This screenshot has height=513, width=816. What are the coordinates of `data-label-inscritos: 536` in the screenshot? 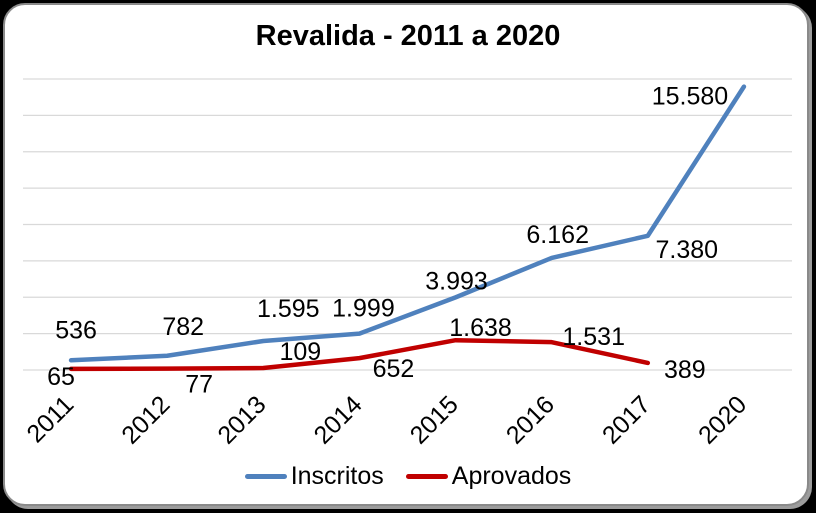 It's located at (76, 330).